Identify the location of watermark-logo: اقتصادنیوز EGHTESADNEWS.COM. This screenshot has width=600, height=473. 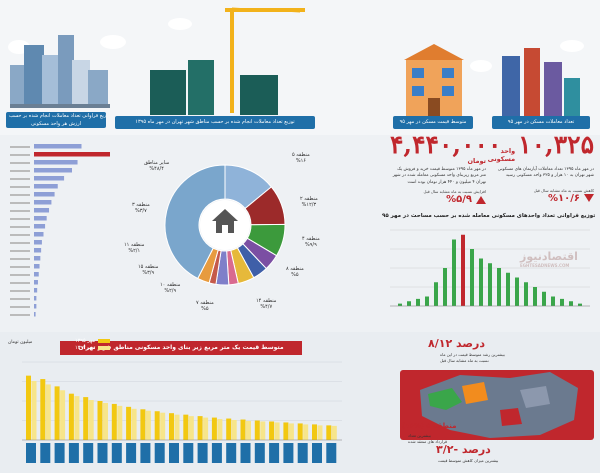
(549, 259).